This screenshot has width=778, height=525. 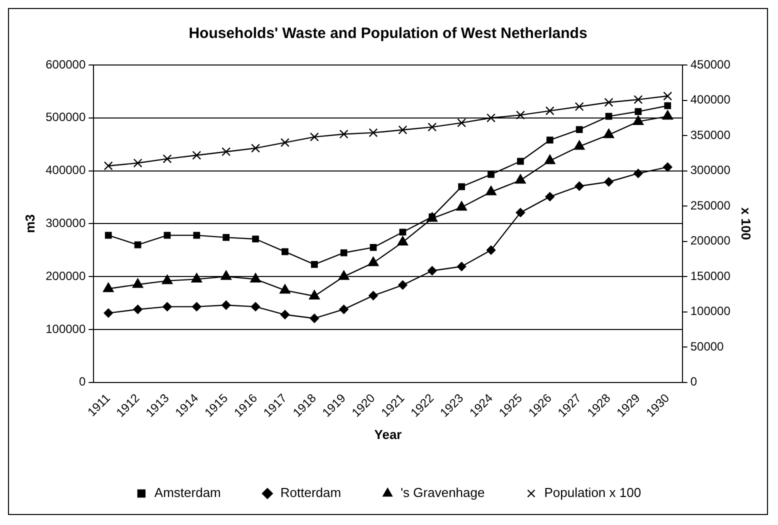 I want to click on y2-tick-label: 50000, so click(x=707, y=346).